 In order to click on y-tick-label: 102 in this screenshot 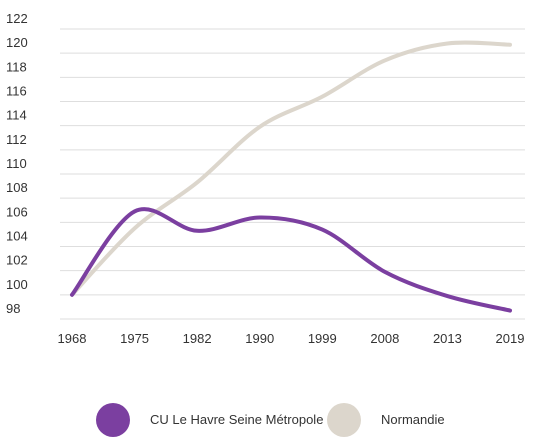, I will do `click(17, 260)`.